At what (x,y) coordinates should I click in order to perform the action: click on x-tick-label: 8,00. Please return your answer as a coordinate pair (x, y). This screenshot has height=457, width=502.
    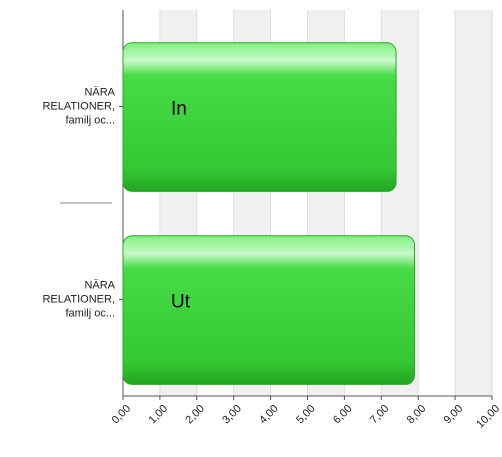
    Looking at the image, I should click on (417, 415).